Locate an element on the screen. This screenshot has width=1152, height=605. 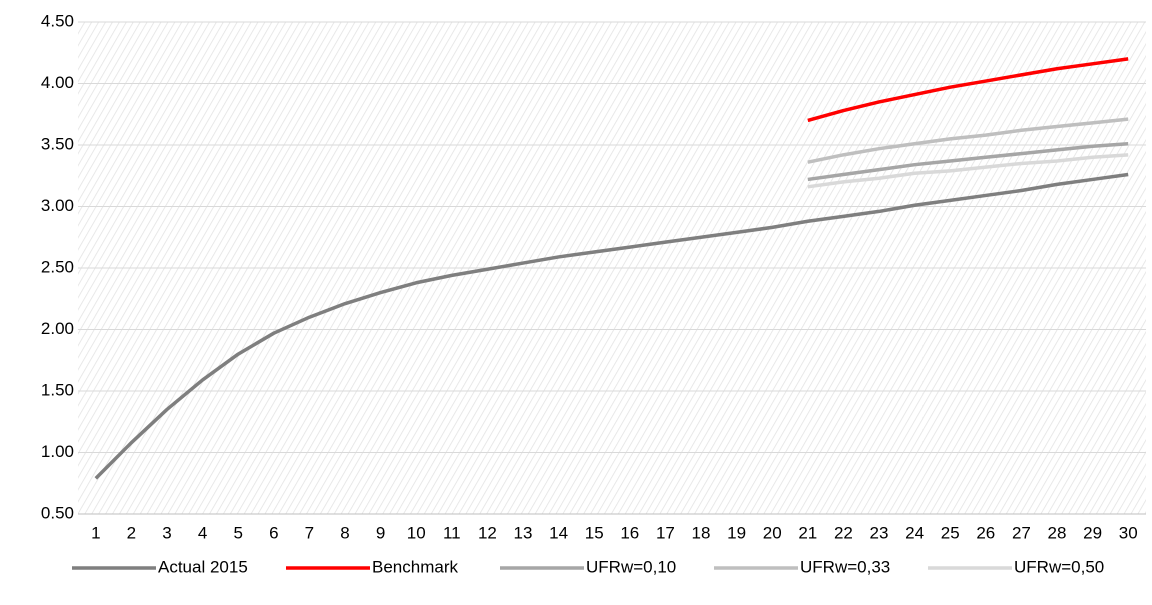
x-tick-label: 13 is located at coordinates (523, 532).